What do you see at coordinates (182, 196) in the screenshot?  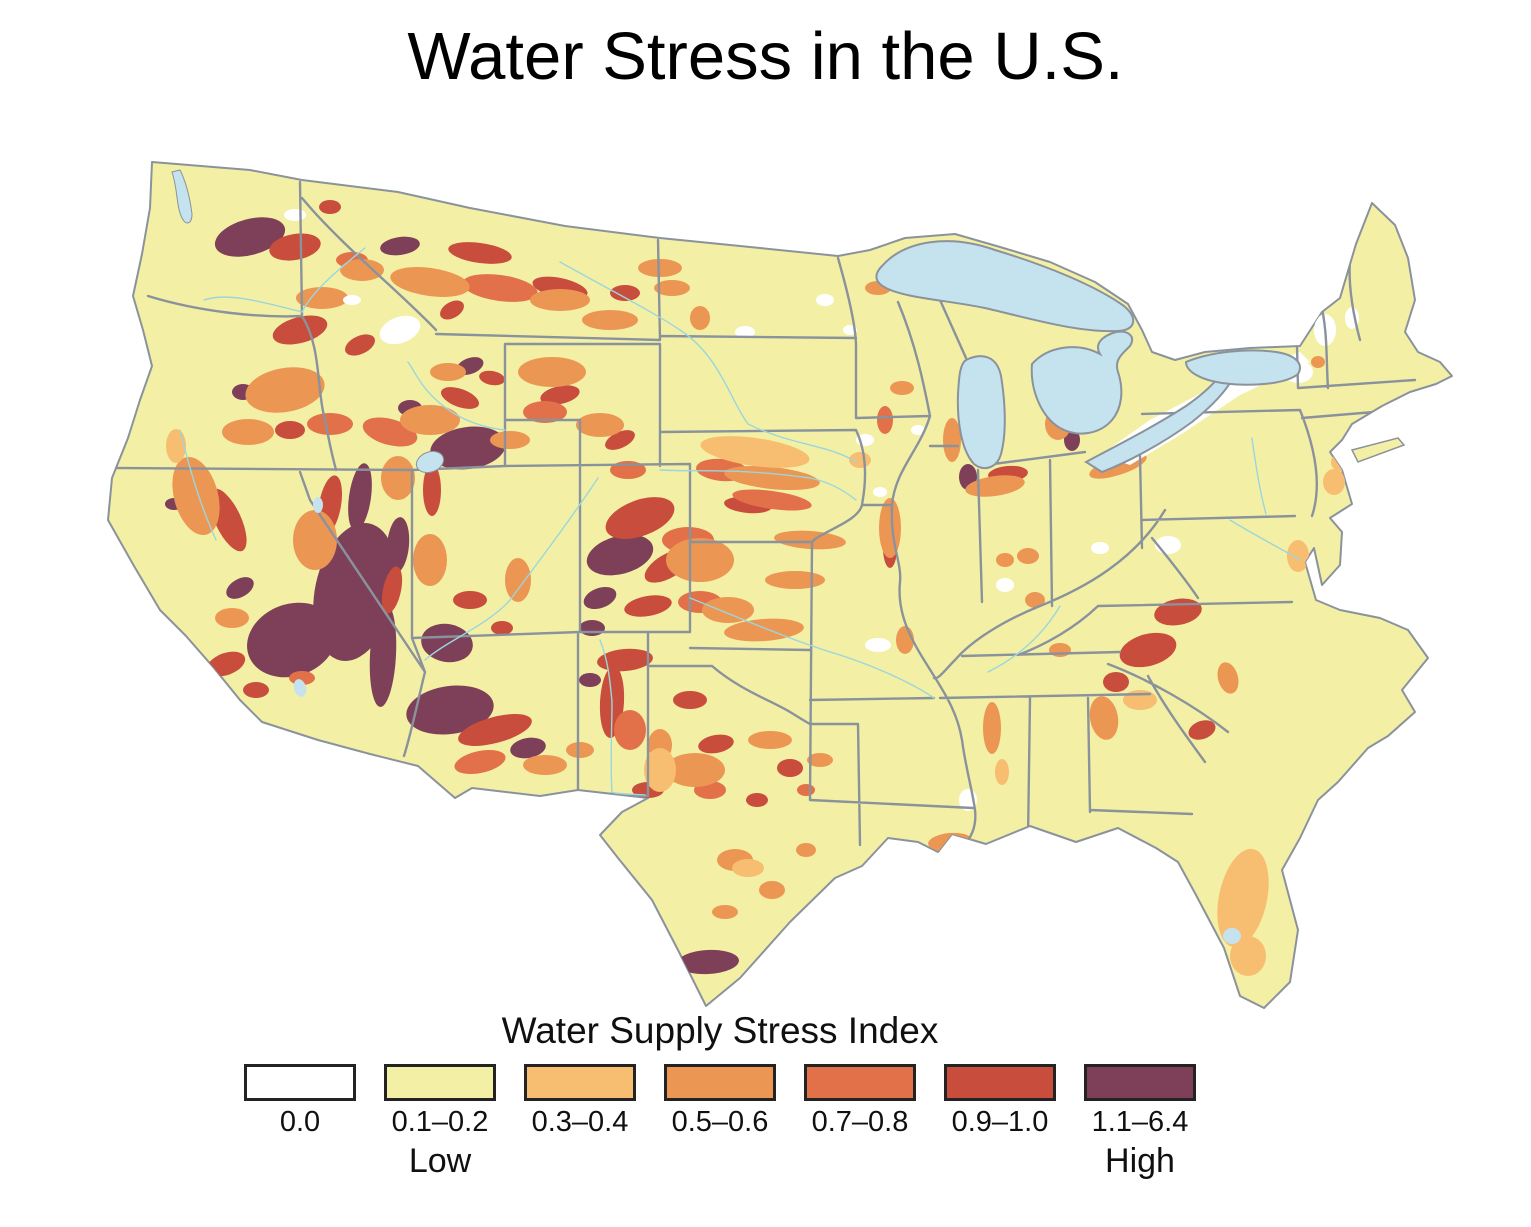 I see `puget-sound` at bounding box center [182, 196].